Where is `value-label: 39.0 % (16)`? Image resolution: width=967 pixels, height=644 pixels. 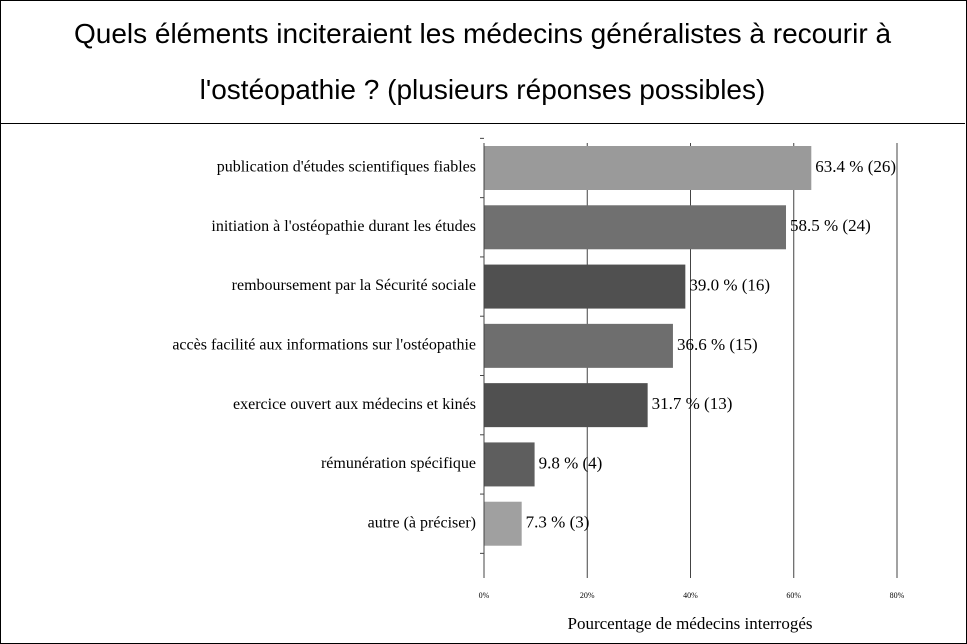 value-label: 39.0 % (16) is located at coordinates (729, 284).